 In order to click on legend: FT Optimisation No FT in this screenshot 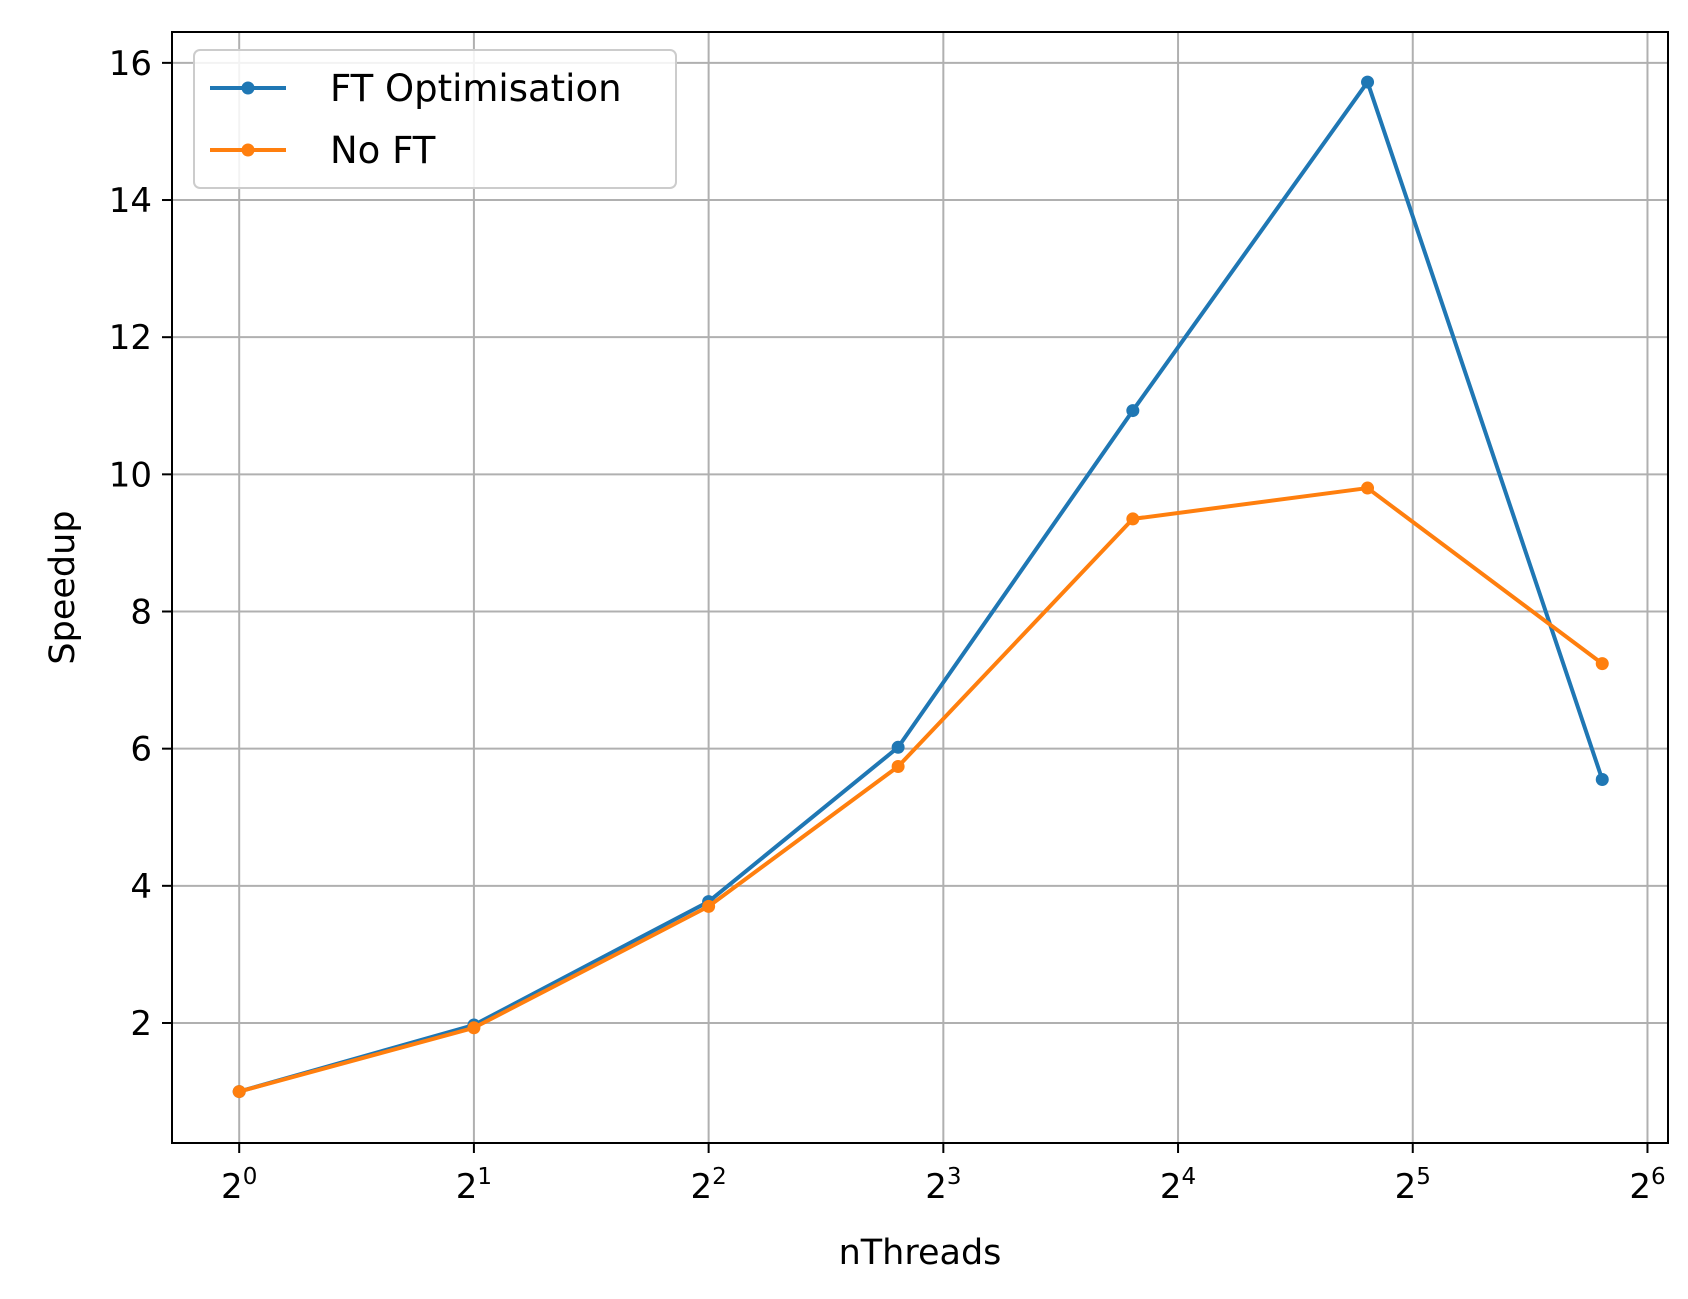, I will do `click(435, 119)`.